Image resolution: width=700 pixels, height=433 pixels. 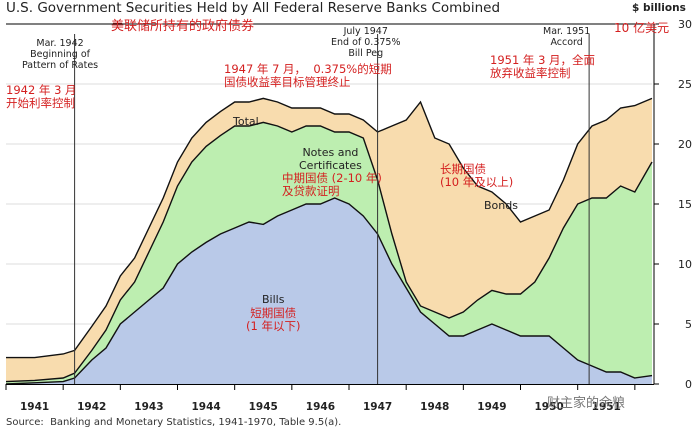 I want to click on x-tick-label-1946: 1946, so click(x=320, y=407).